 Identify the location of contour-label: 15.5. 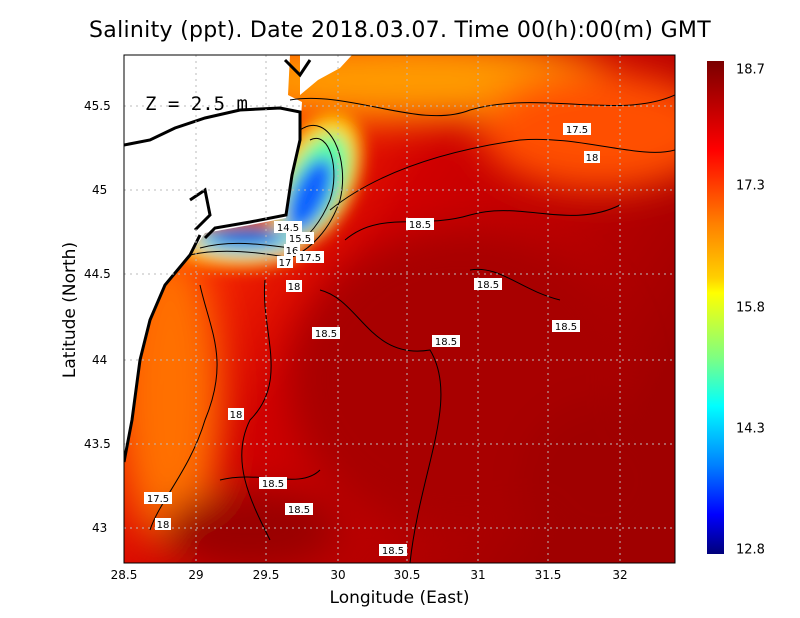
(300, 239).